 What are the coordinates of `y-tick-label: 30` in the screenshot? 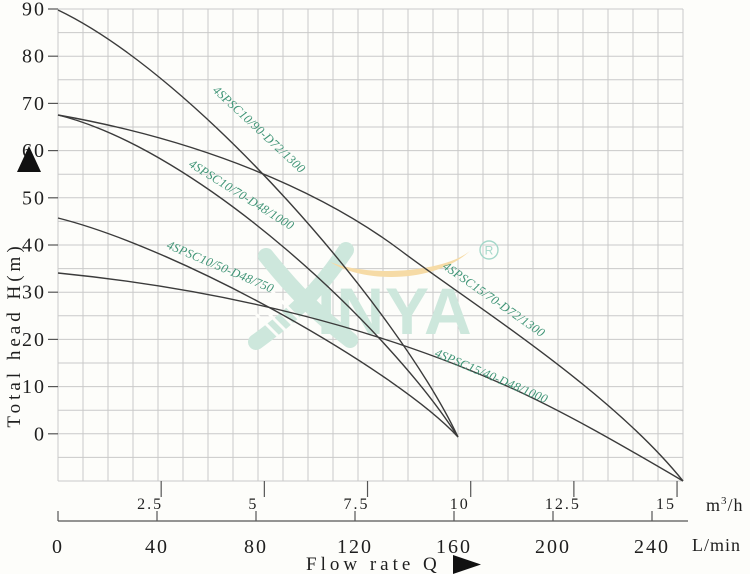 It's located at (34, 293).